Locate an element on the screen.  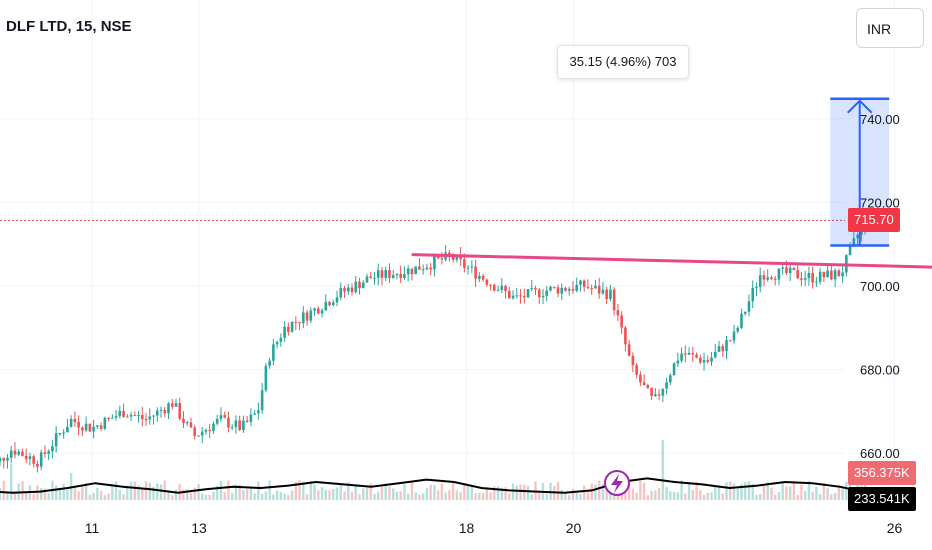
x-tick-label: 20 is located at coordinates (574, 528).